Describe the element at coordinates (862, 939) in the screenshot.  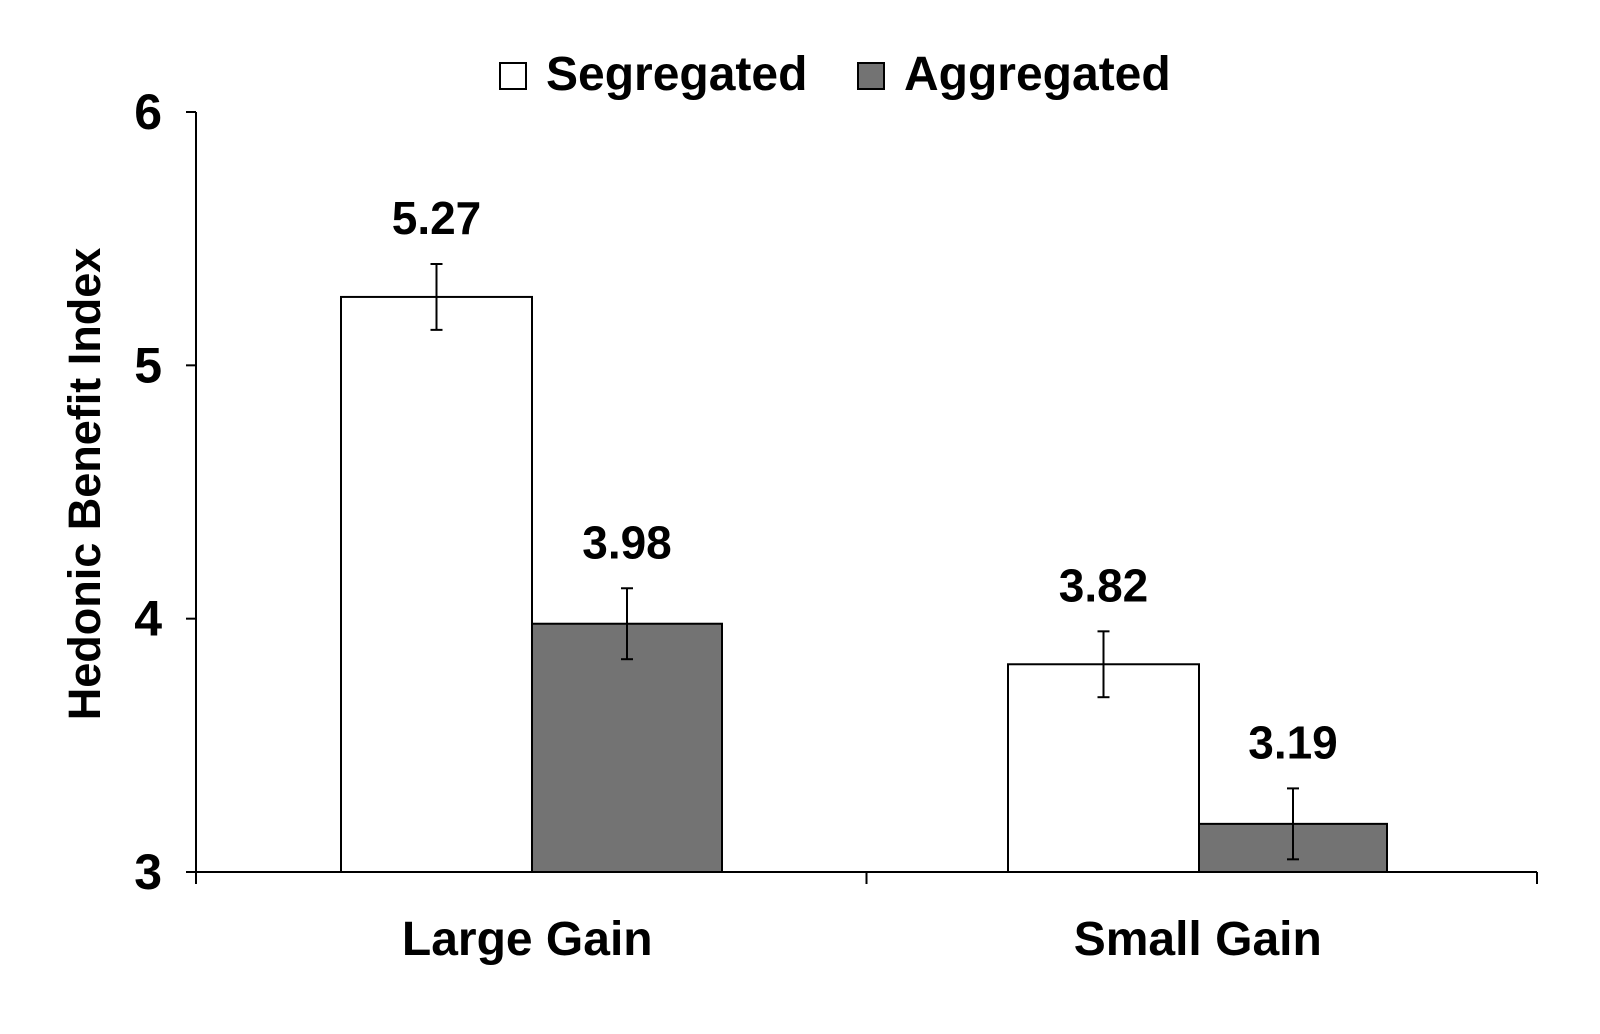
I see `x-axis-labels: Large Gain Small Gain` at that location.